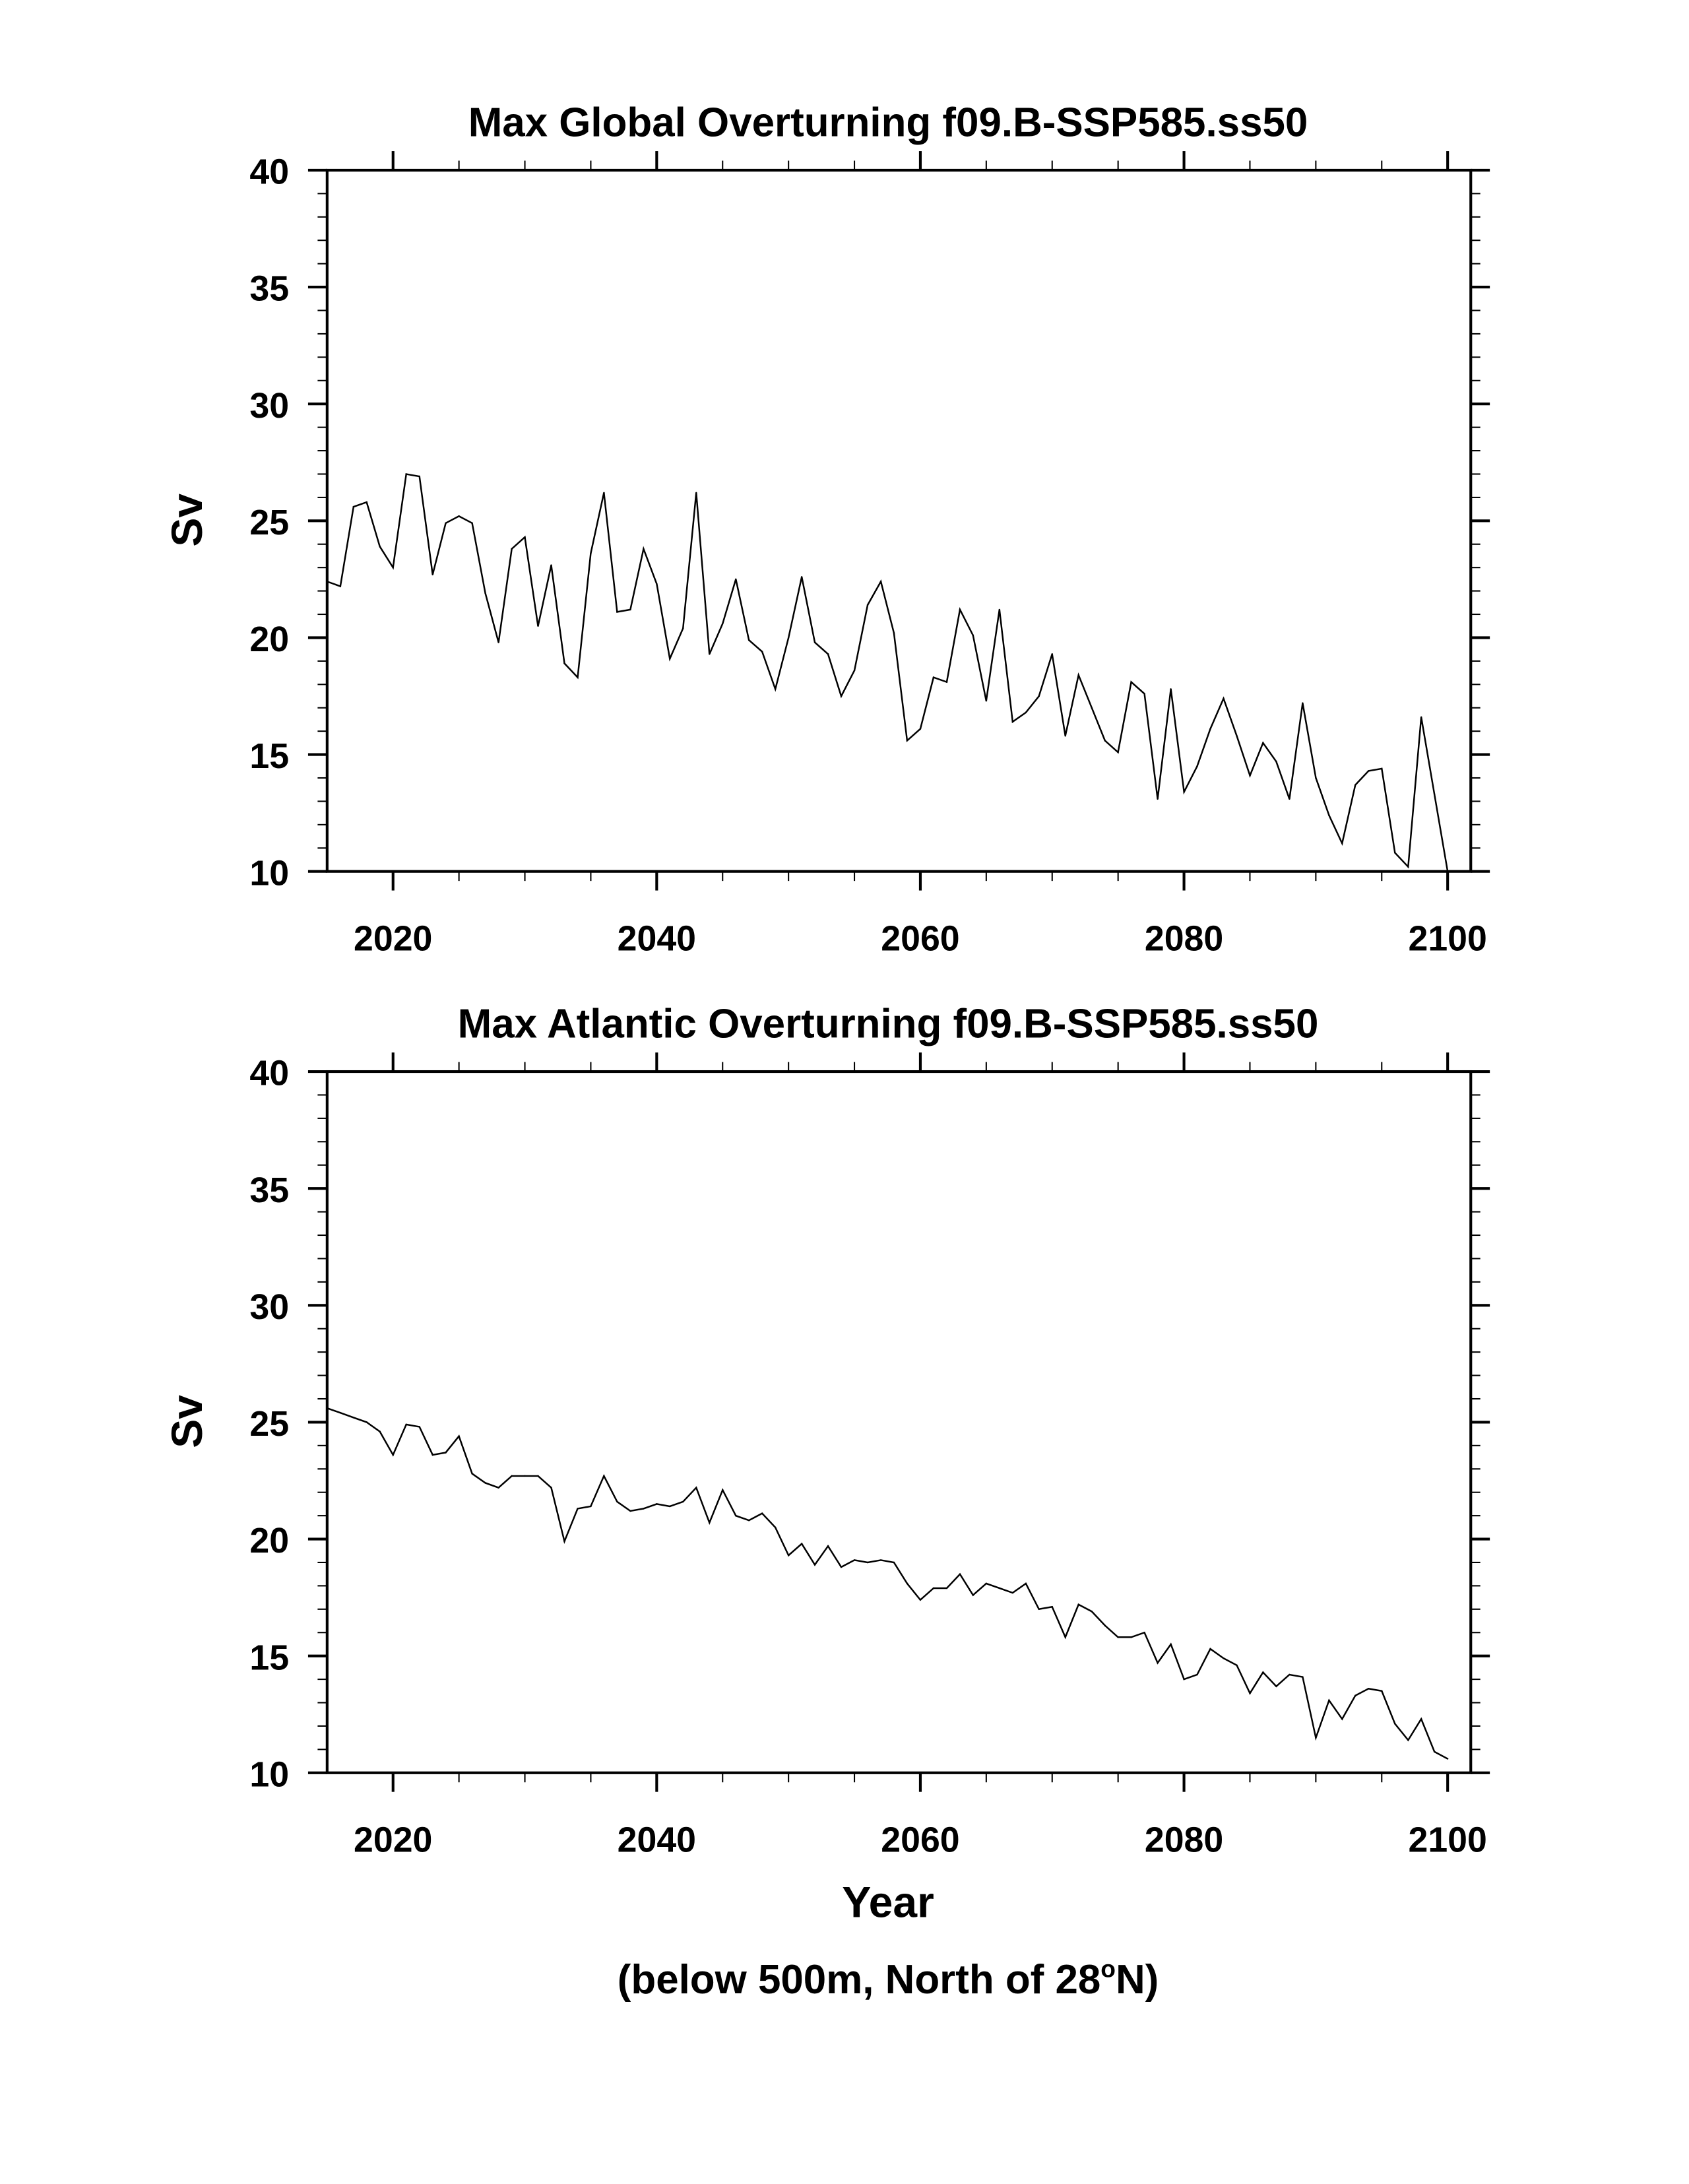  What do you see at coordinates (269, 1424) in the screenshot?
I see `y-tick-label: 25` at bounding box center [269, 1424].